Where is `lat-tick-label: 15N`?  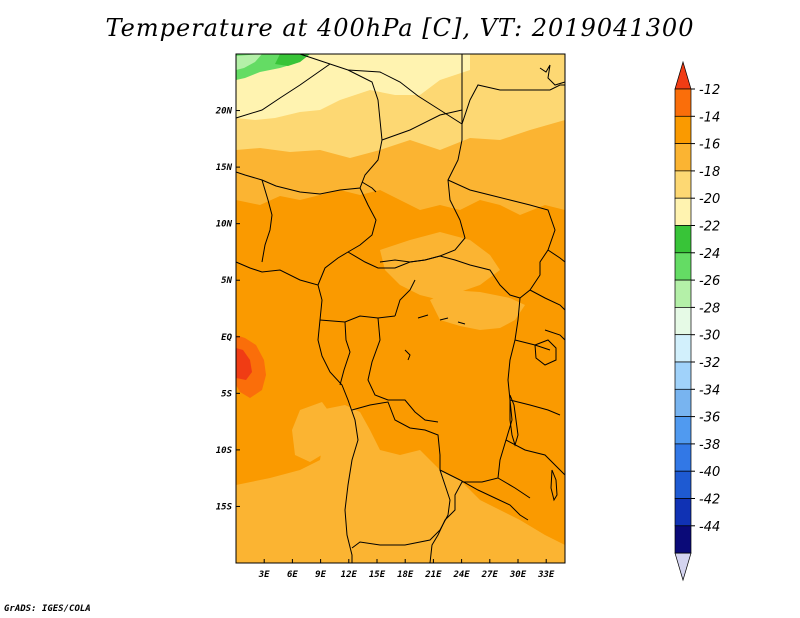 lat-tick-label: 15N is located at coordinates (224, 168).